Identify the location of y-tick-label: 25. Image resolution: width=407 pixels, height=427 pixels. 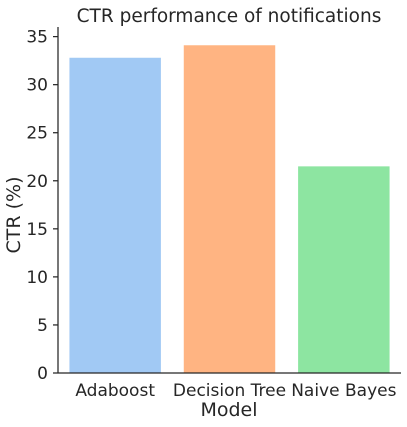
(37, 134).